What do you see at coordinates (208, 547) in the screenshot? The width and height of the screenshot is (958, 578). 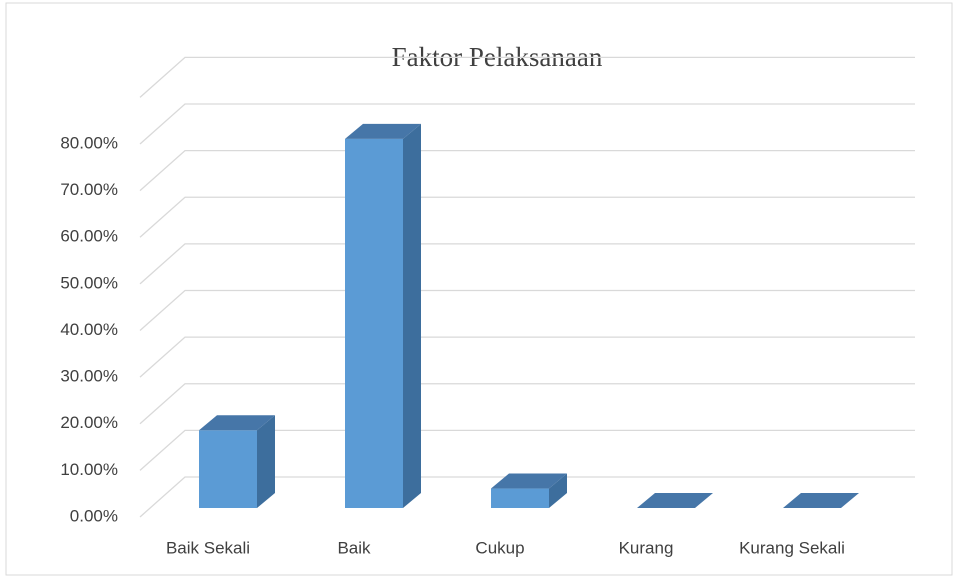 I see `x-tick-label: Baik Sekali` at bounding box center [208, 547].